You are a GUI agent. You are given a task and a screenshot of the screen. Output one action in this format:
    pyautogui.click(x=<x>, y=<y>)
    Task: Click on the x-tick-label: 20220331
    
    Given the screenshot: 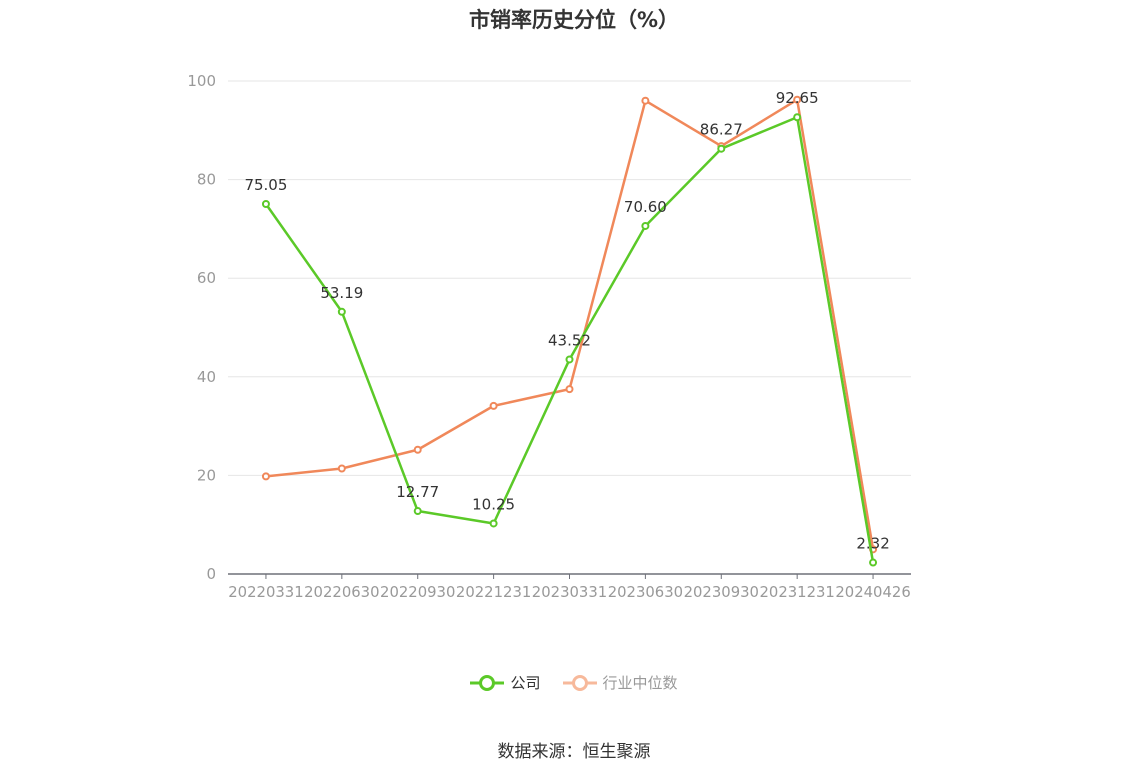 What is the action you would take?
    pyautogui.click(x=265, y=592)
    